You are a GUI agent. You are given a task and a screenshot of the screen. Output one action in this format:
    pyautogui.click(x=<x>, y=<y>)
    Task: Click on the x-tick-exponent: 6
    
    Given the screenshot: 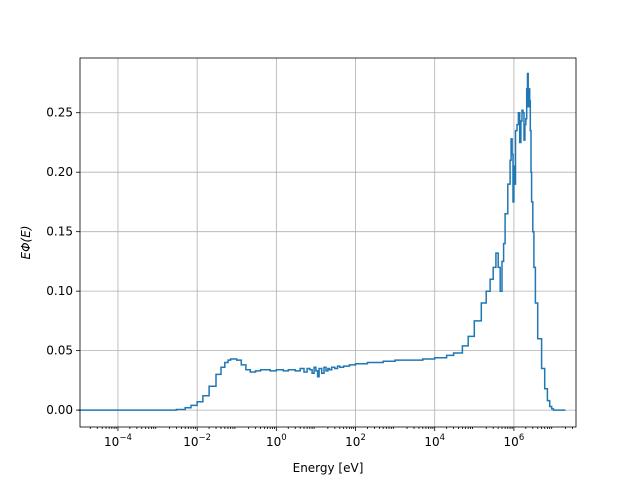 What is the action you would take?
    pyautogui.click(x=521, y=438)
    